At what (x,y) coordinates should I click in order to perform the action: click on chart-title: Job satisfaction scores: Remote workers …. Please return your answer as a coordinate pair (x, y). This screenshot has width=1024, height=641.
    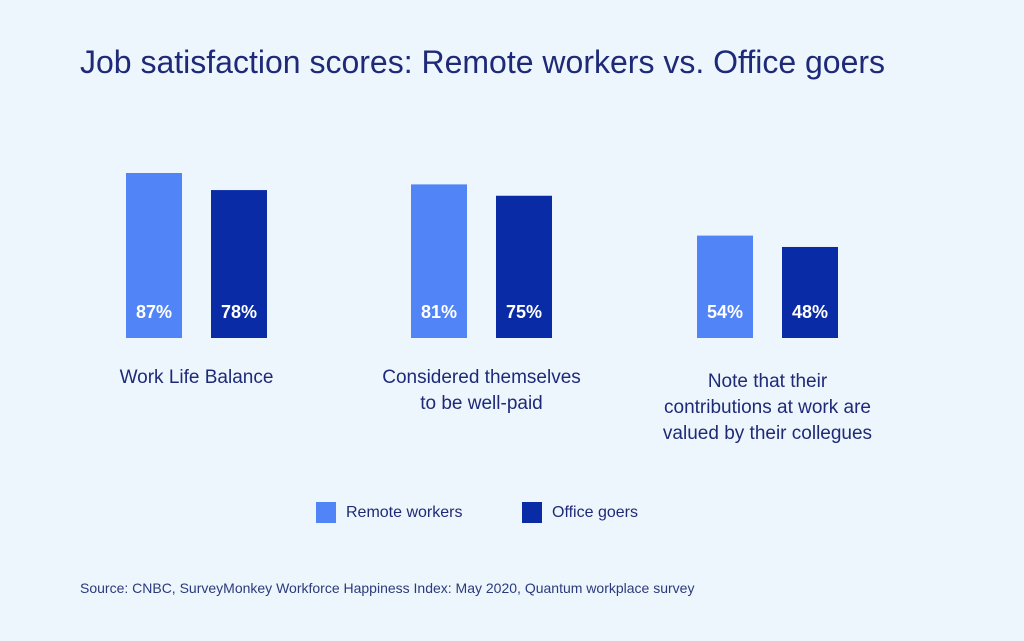
    Looking at the image, I should click on (483, 62).